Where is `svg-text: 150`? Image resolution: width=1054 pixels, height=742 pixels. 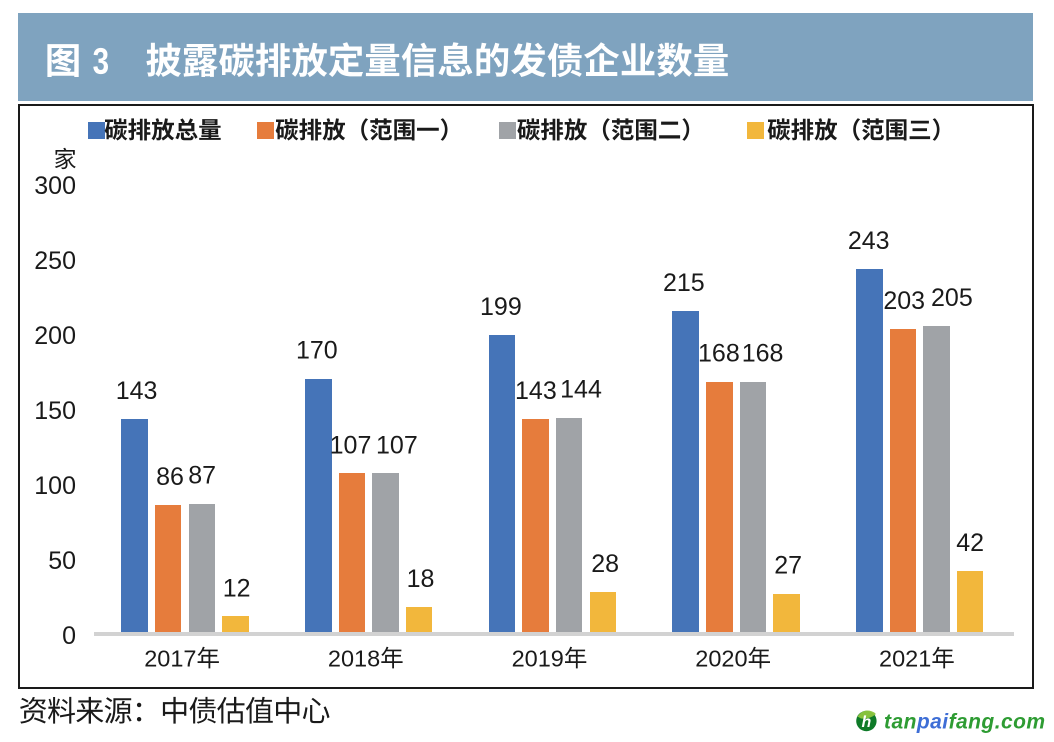
svg-text: 150 is located at coordinates (55, 411).